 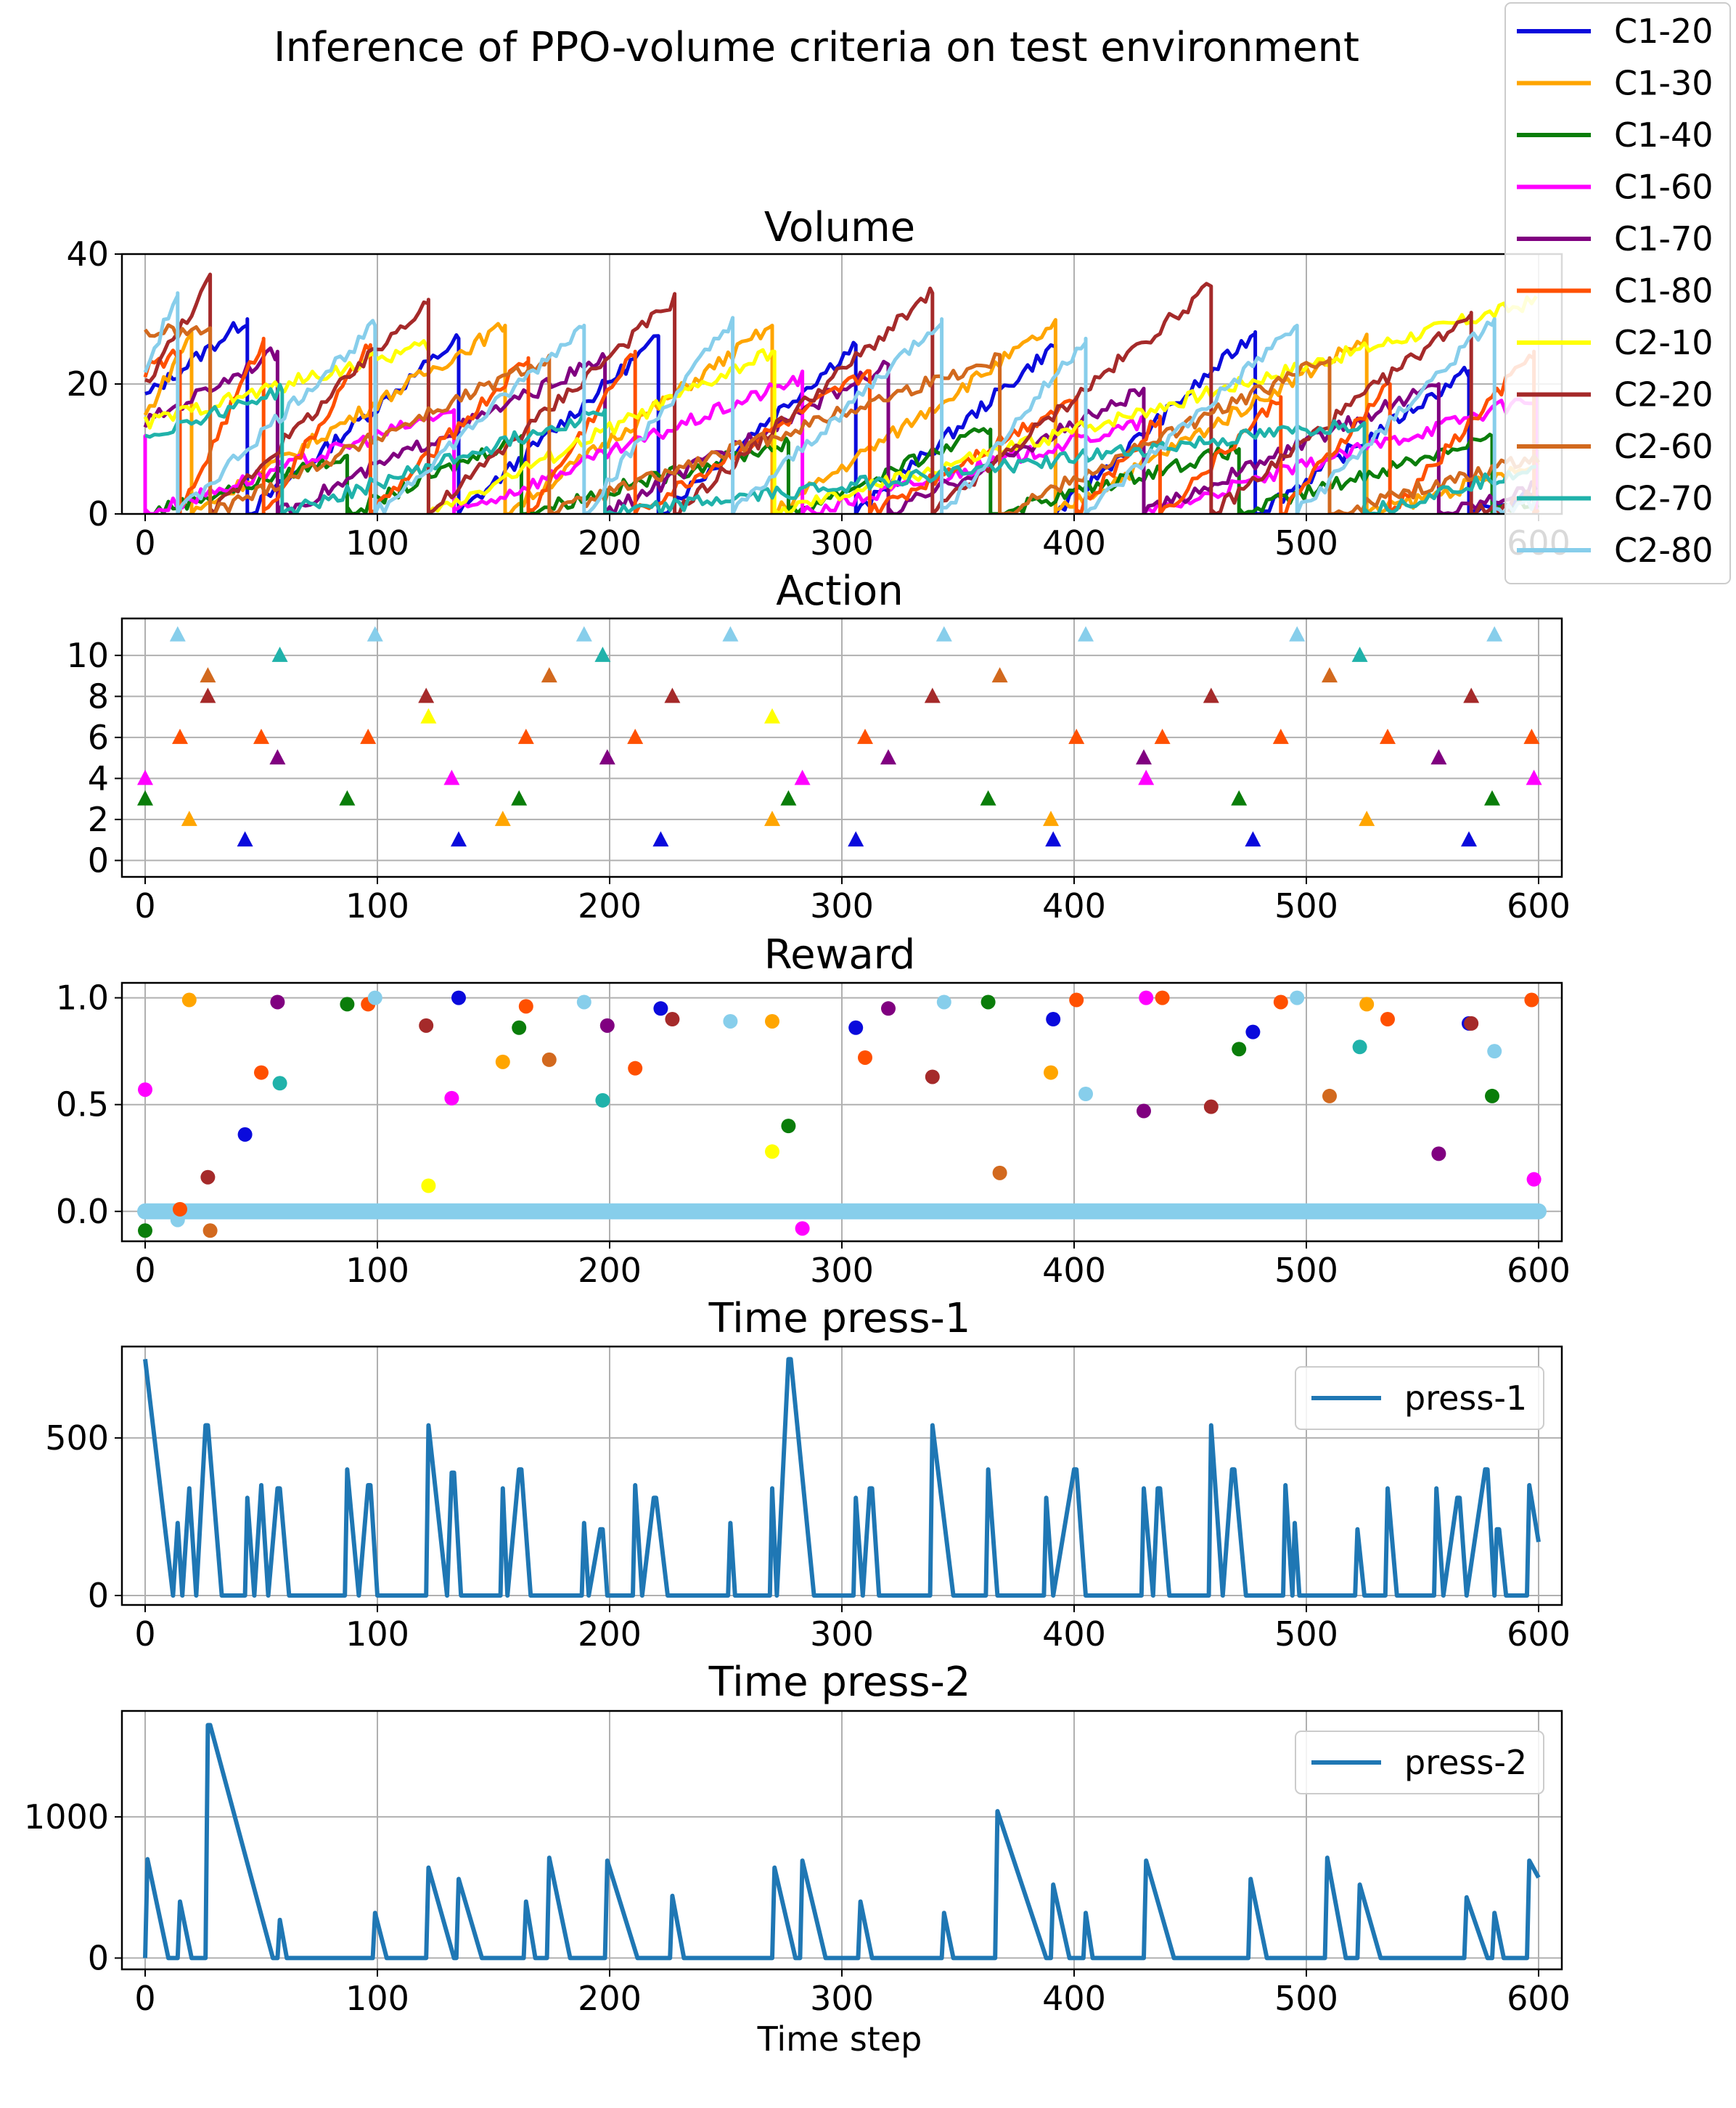 What do you see at coordinates (839, 1318) in the screenshot?
I see `press1-title: Time press-1` at bounding box center [839, 1318].